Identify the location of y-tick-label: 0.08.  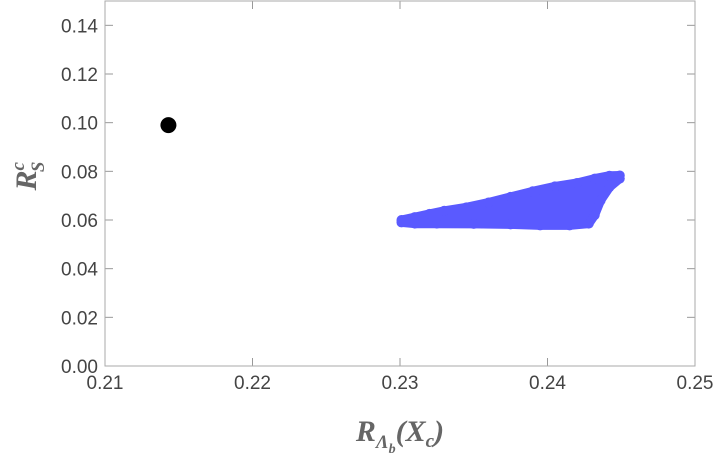
(79, 172).